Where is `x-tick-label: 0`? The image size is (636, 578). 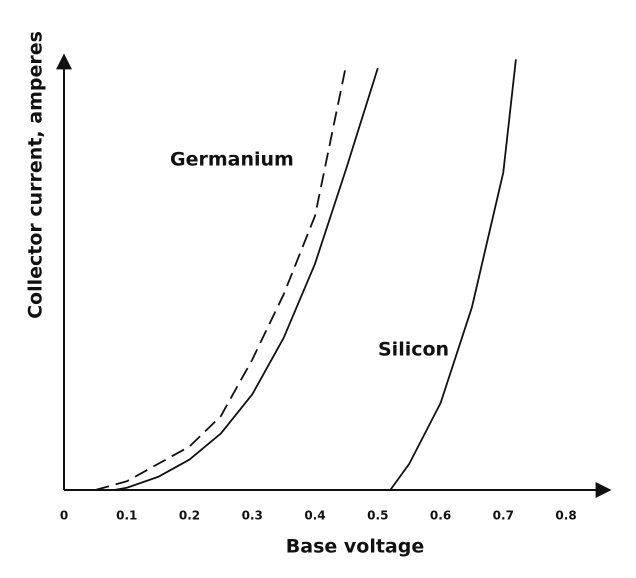 x-tick-label: 0 is located at coordinates (64, 516).